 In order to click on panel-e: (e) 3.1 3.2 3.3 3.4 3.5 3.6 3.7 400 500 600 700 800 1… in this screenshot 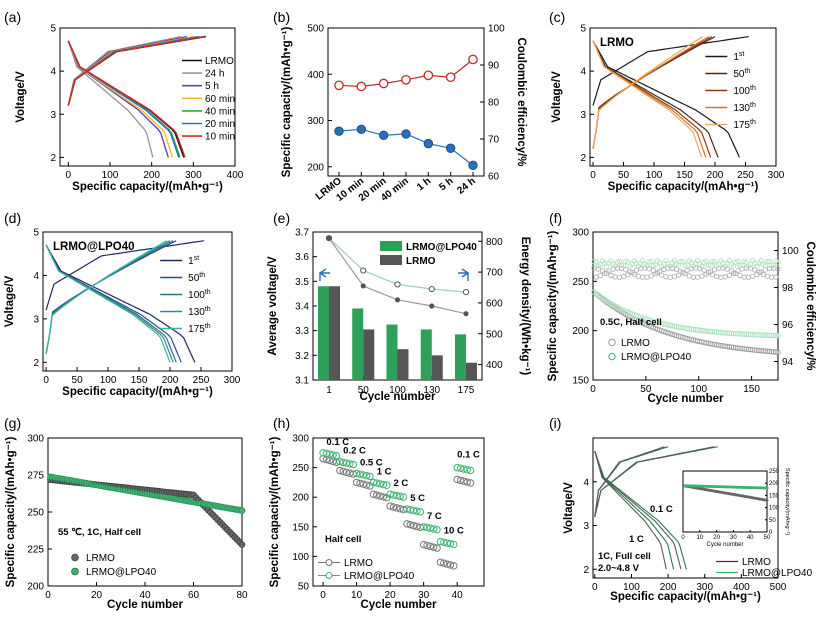, I will do `click(399, 306)`.